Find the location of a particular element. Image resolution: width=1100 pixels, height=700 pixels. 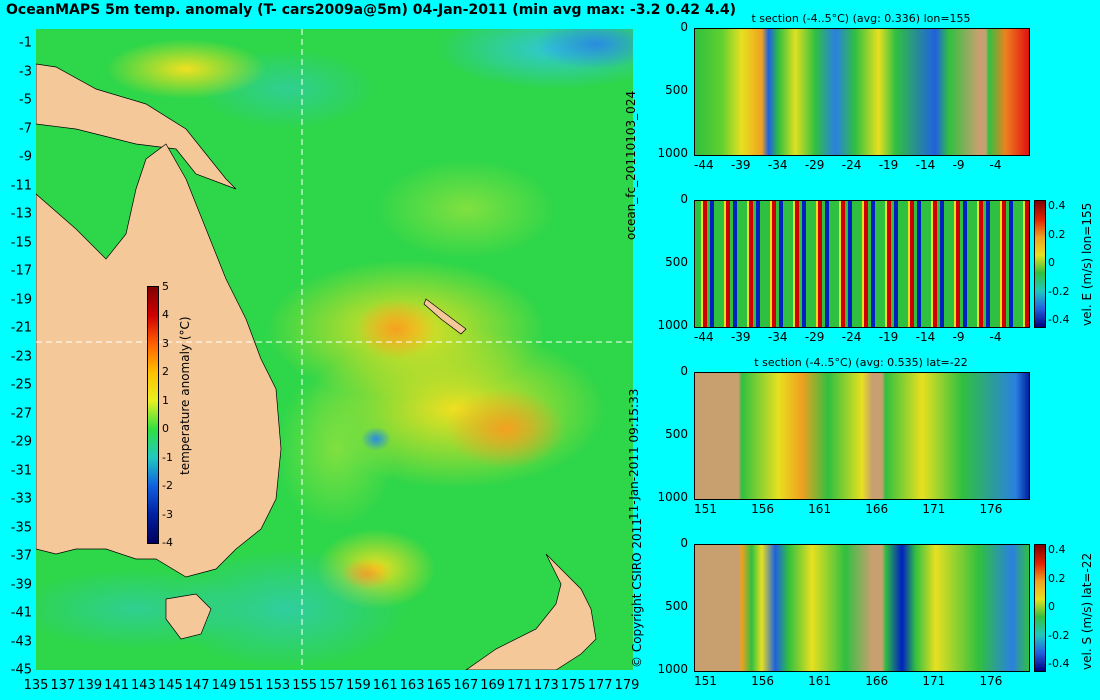

lon-tick-label: 173 is located at coordinates (546, 685).